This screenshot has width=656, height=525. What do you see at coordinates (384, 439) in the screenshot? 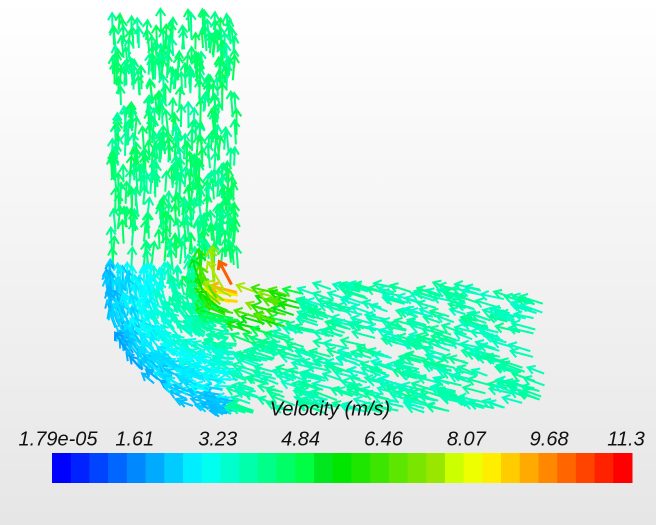
I see `colorbar-tick-label: 6.46` at bounding box center [384, 439].